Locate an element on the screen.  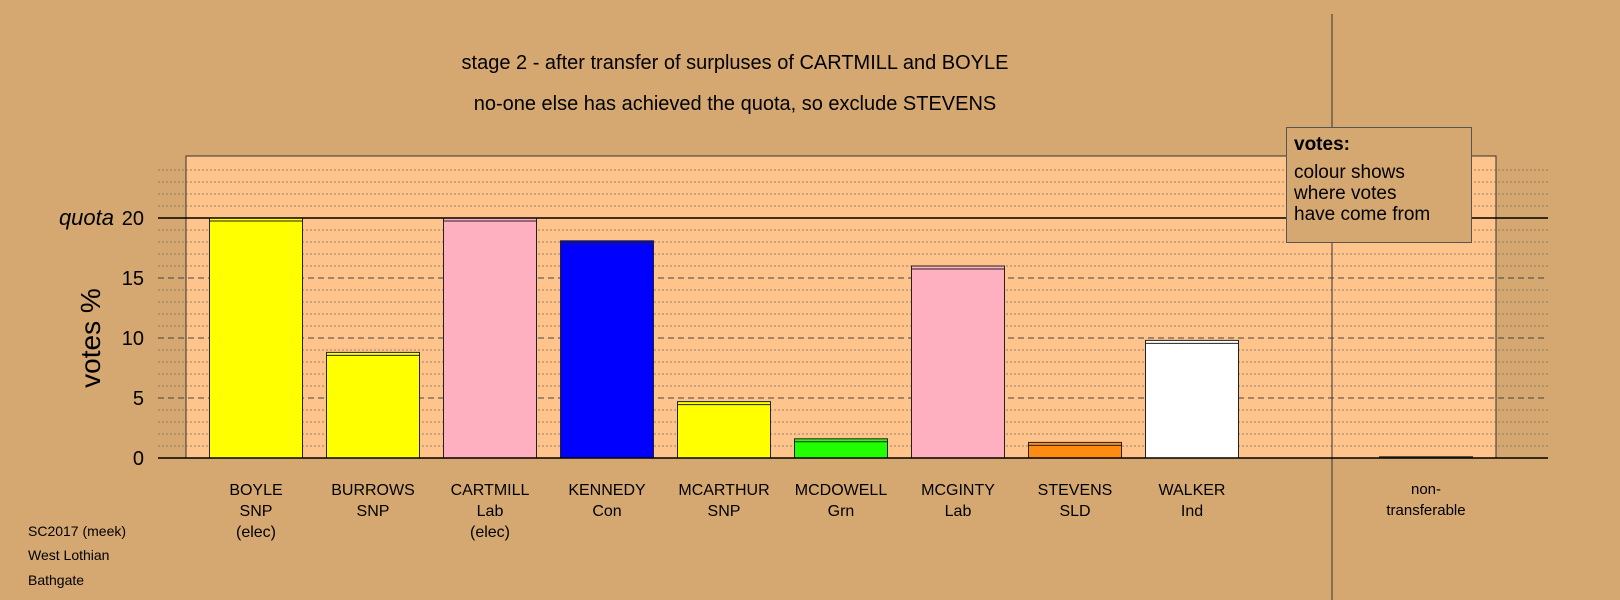
x-tick-label: STEVENS is located at coordinates (1075, 490).